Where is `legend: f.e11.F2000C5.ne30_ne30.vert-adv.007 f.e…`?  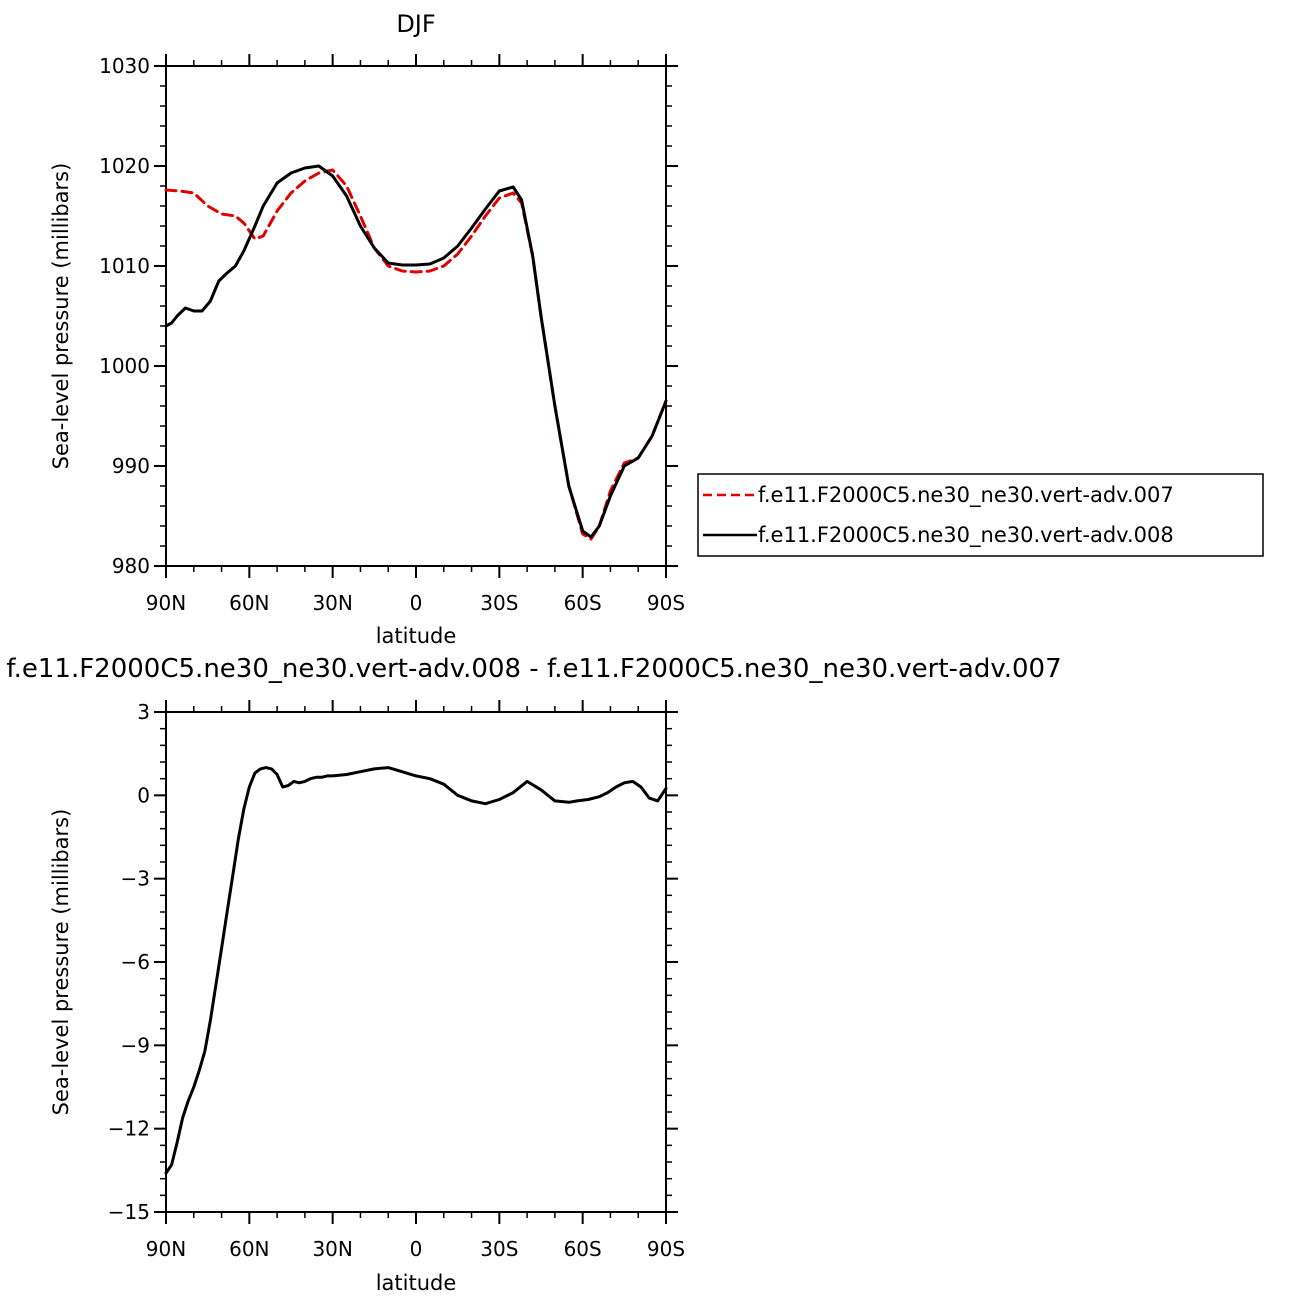
legend: f.e11.F2000C5.ne30_ne30.vert-adv.007 f.e… is located at coordinates (980, 515).